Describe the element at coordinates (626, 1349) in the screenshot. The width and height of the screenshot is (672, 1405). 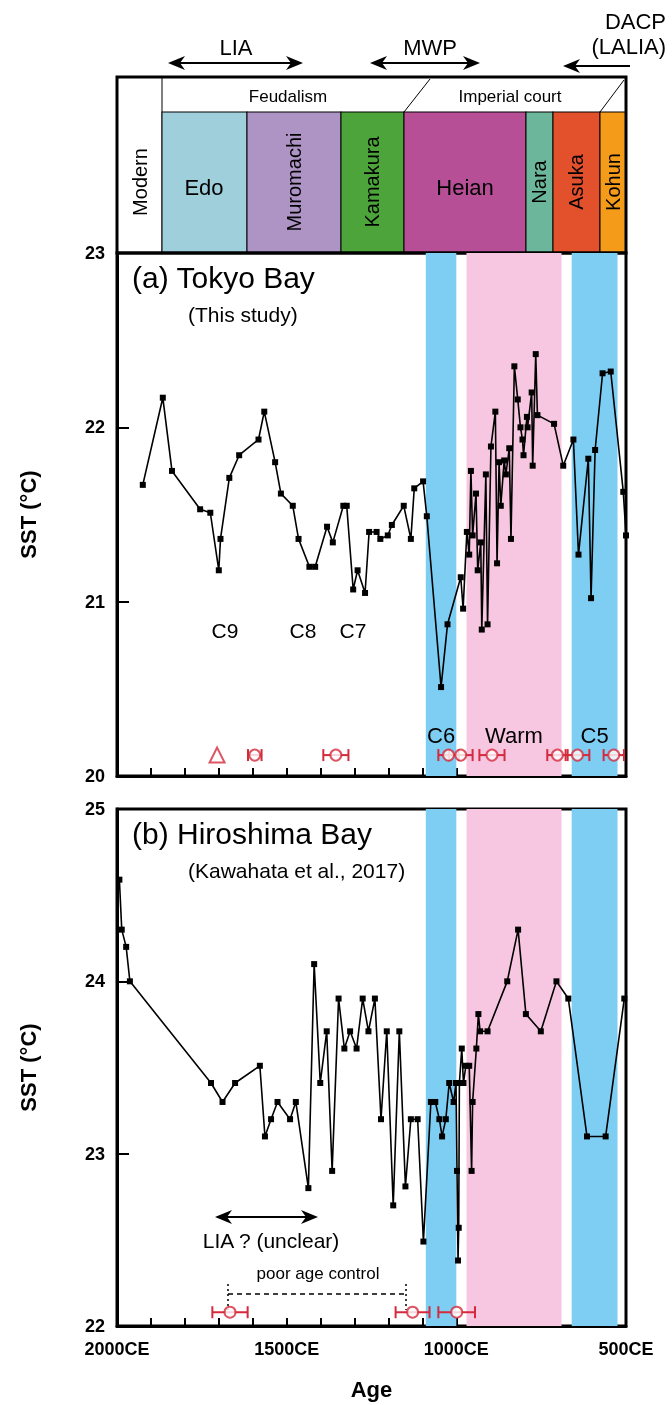
I see `x-tick-label: 500CE` at that location.